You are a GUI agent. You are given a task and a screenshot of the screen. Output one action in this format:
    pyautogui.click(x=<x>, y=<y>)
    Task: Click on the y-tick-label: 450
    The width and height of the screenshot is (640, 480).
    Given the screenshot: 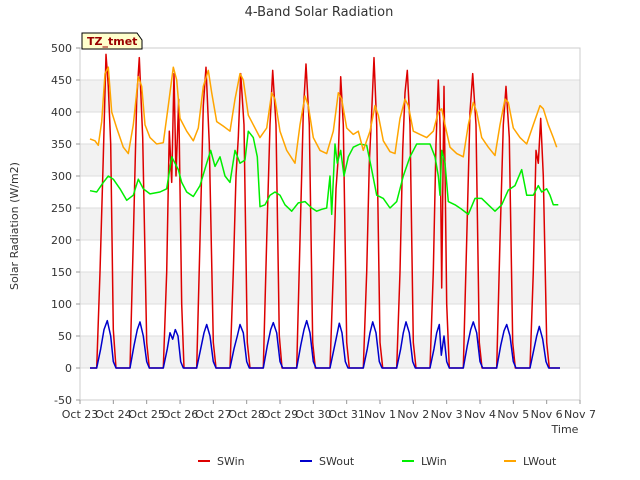 What is the action you would take?
    pyautogui.click(x=61, y=80)
    